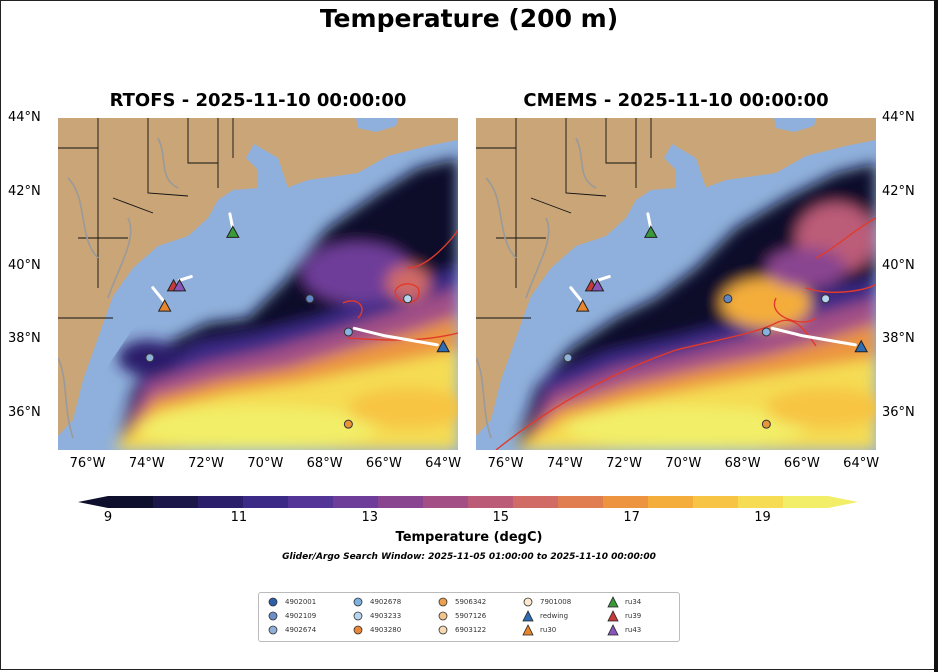 The height and width of the screenshot is (672, 938). Describe the element at coordinates (500, 517) in the screenshot. I see `colorbar-tick-label: 15` at that location.